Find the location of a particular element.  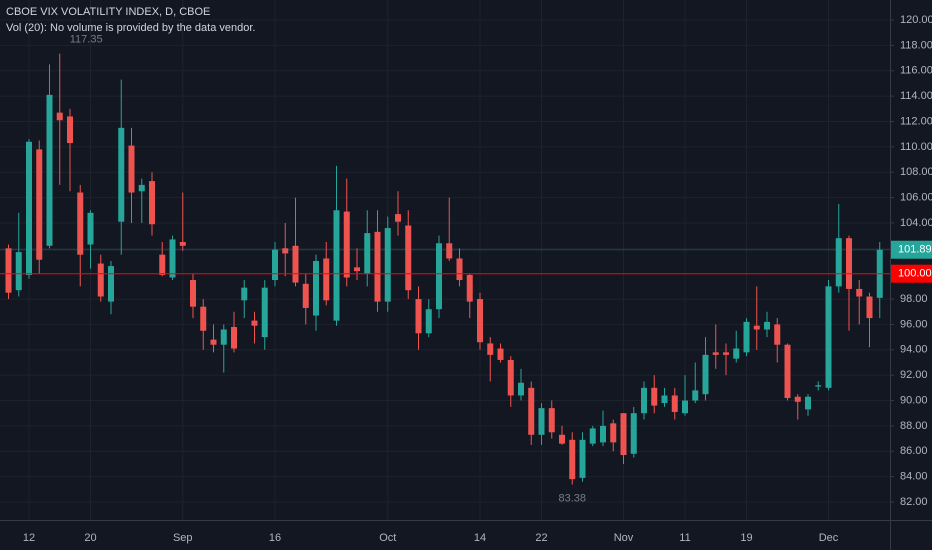

y-tick-label: 98.00 is located at coordinates (914, 299).